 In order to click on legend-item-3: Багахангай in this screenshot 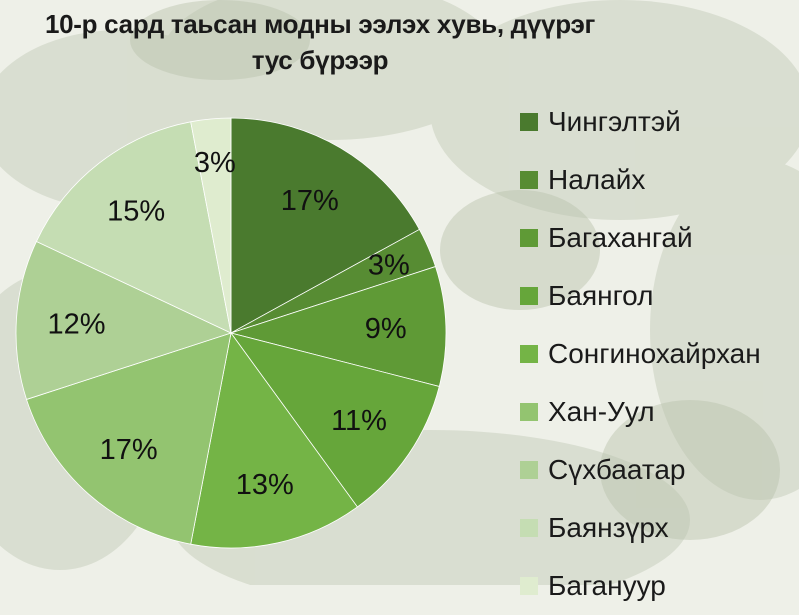, I will do `click(640, 238)`.